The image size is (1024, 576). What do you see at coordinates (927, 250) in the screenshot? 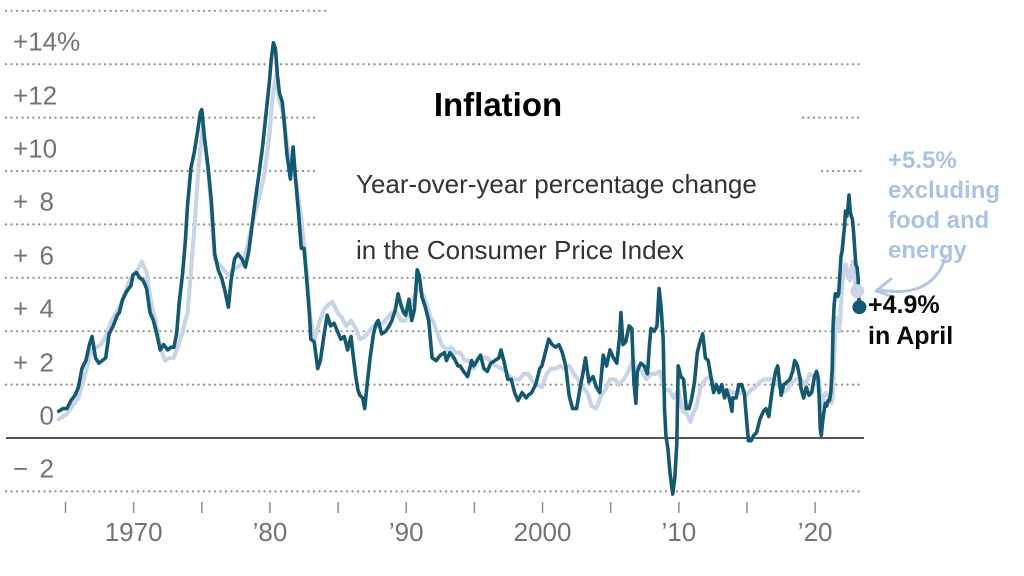
I see `core-annotation-line-4: energy` at bounding box center [927, 250].